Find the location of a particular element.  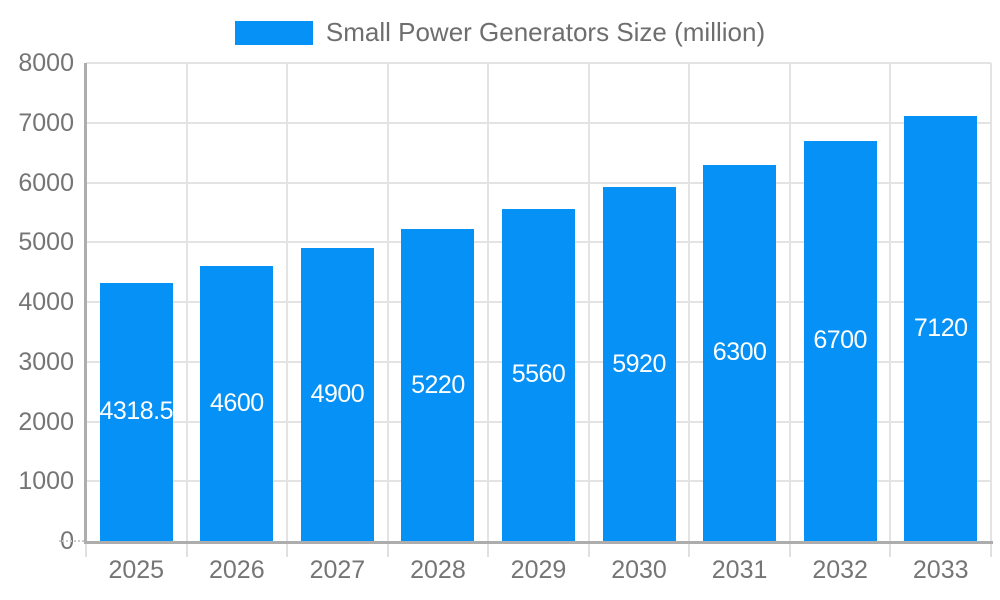

bar-value-label: 4900 is located at coordinates (337, 394).